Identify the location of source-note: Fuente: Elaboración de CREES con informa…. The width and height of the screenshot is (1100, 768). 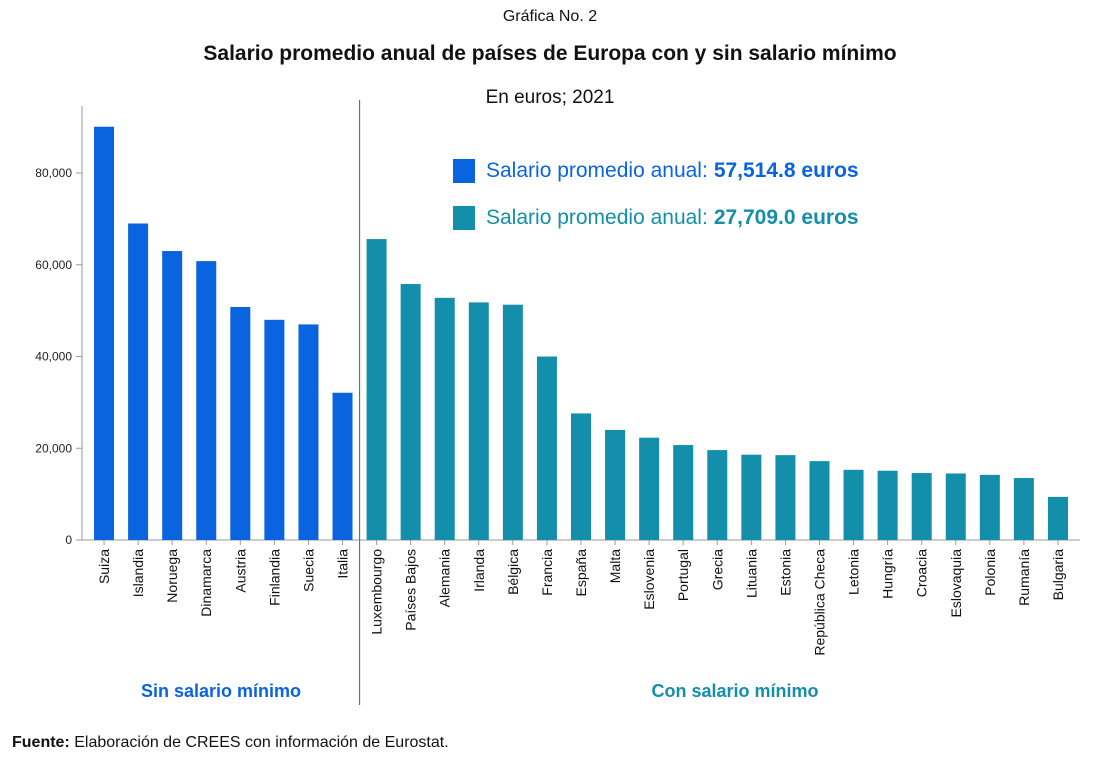
(230, 743).